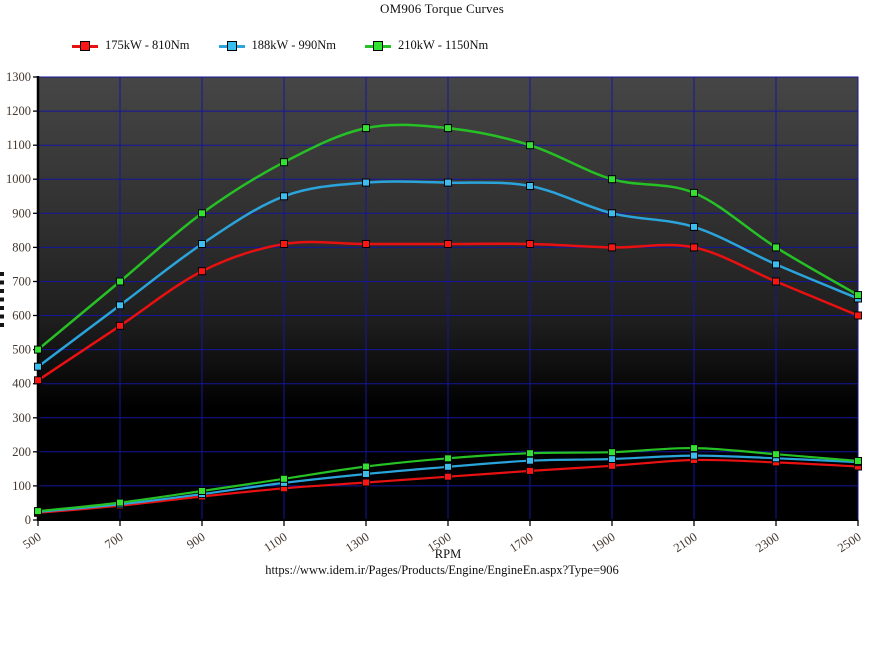  I want to click on svg-text: 900, so click(21, 213).